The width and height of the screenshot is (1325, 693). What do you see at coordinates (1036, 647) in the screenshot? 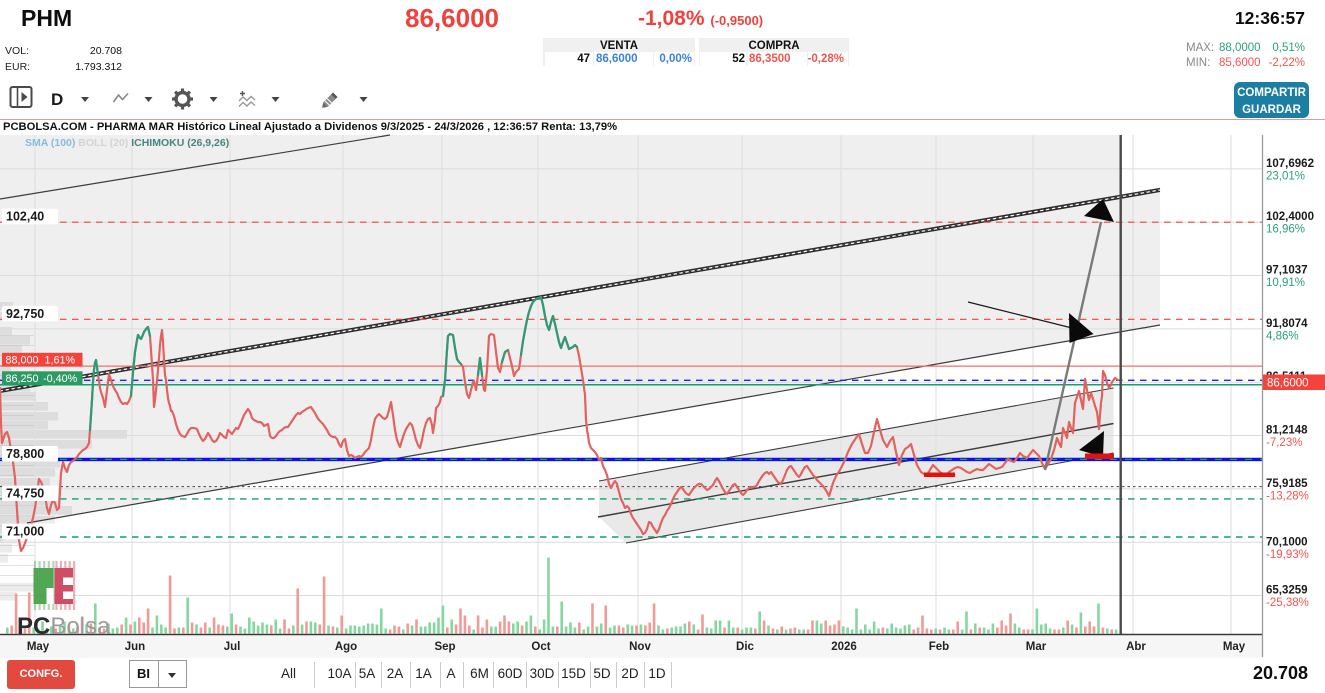
I see `svg-text: Mar` at bounding box center [1036, 647].